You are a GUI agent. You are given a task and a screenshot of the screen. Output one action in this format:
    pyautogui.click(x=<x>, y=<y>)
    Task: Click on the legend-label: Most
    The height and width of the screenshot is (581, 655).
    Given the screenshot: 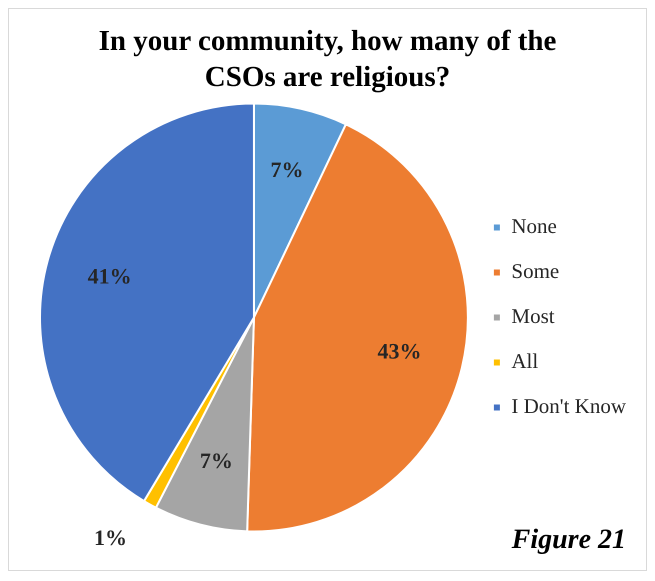 What is the action you would take?
    pyautogui.click(x=533, y=316)
    